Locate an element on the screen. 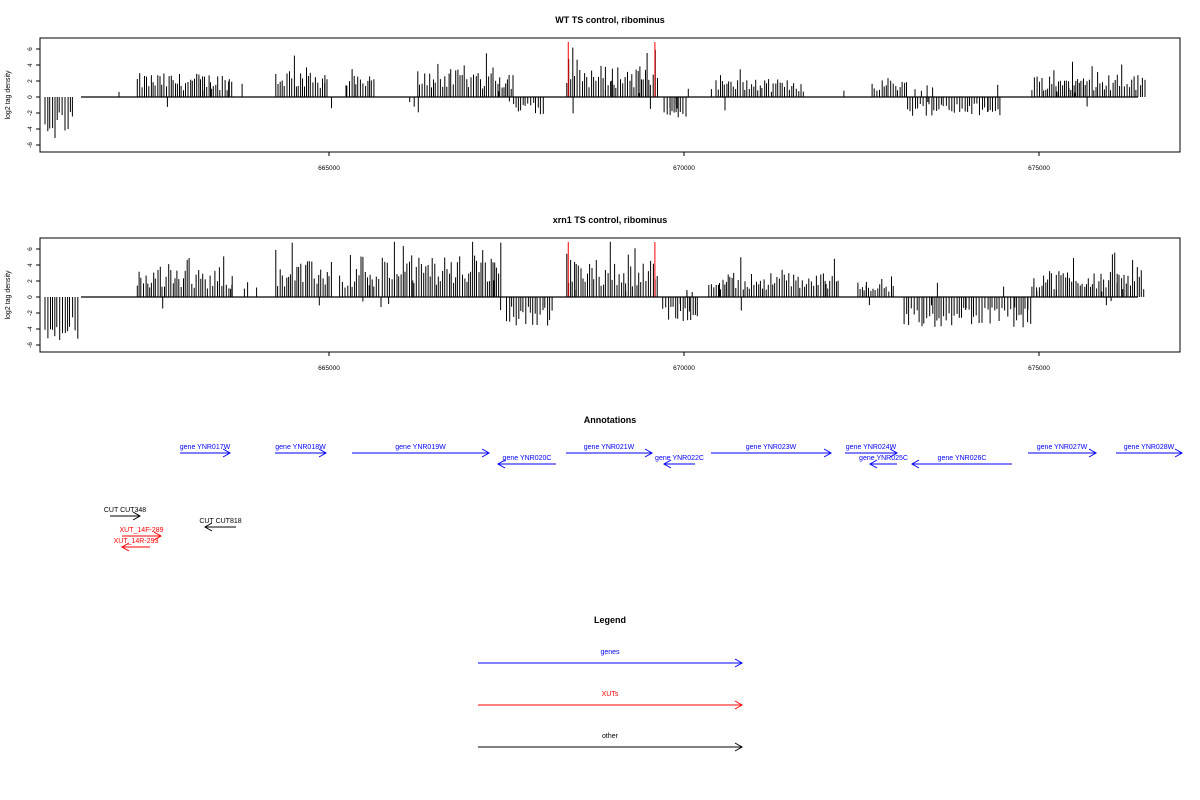 This screenshot has width=1200, height=800. feature-xut-14r-293: XUT_14R-293 is located at coordinates (136, 545).